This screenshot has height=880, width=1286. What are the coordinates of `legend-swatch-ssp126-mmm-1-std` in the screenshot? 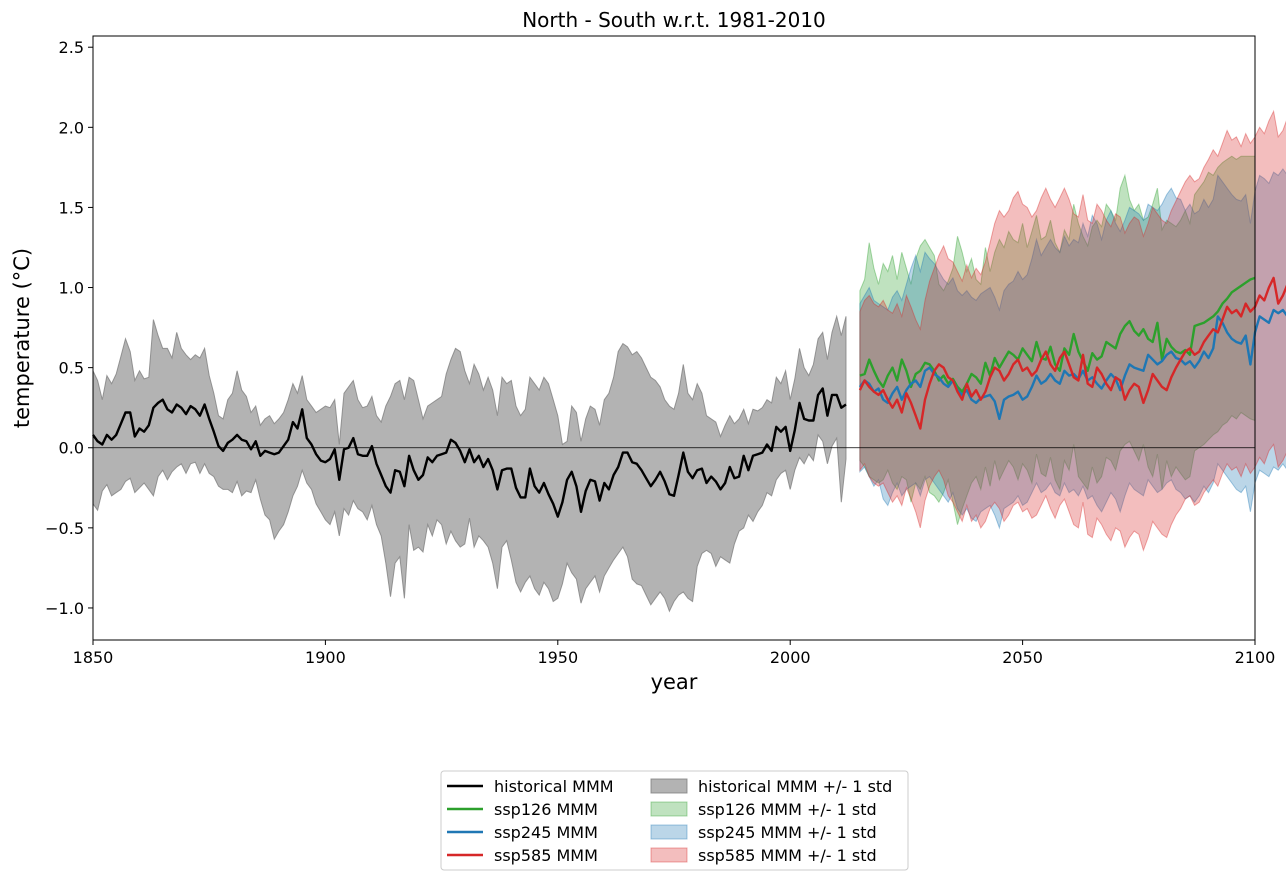 It's located at (669, 809).